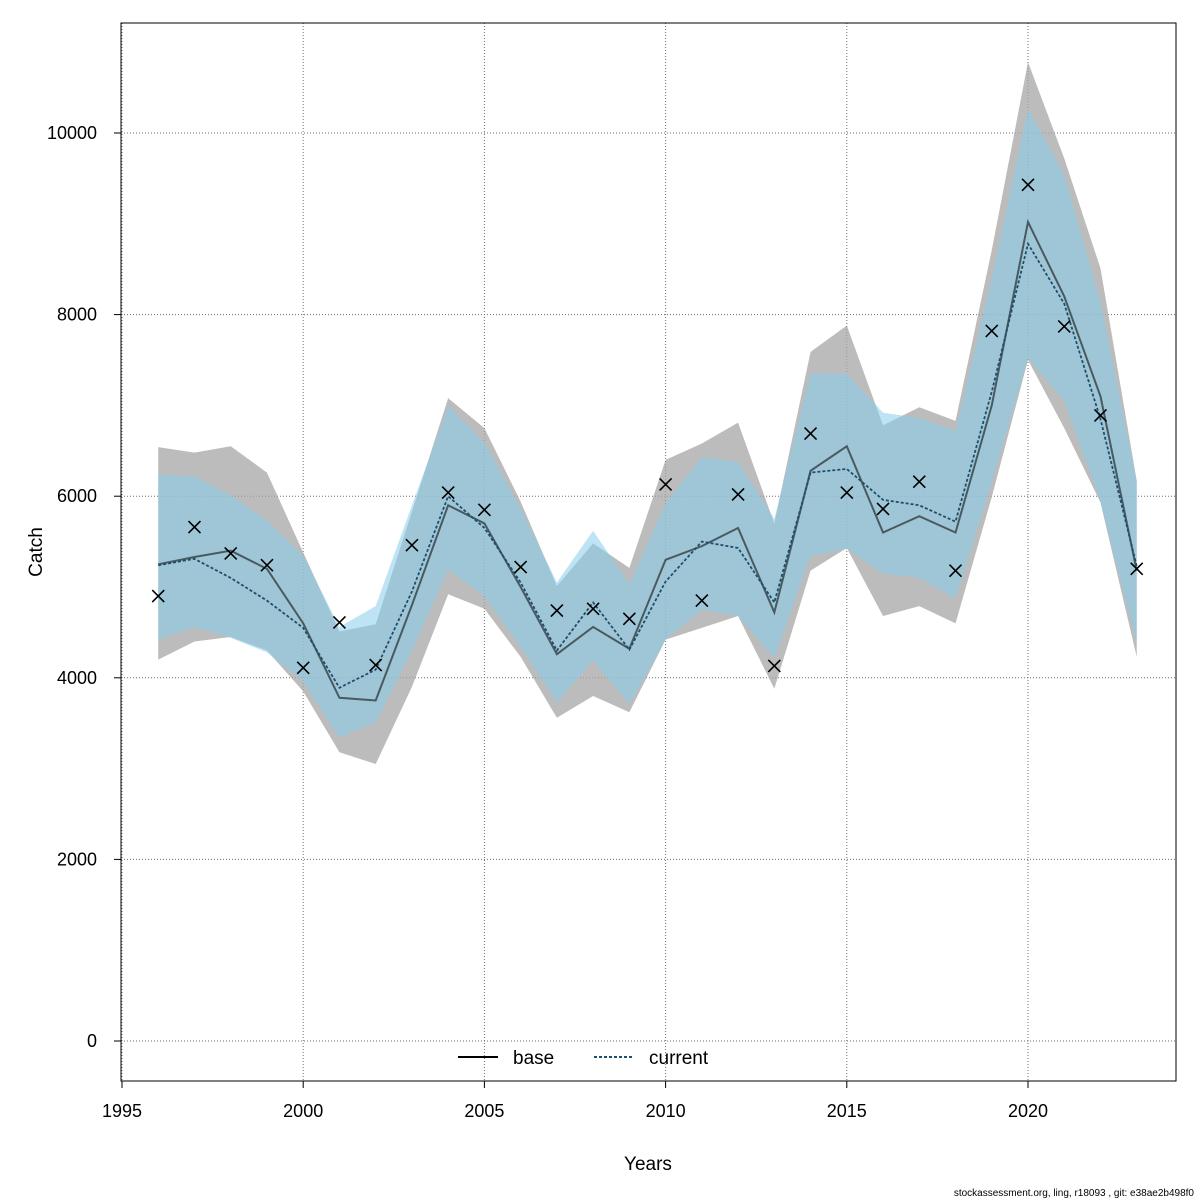 Image resolution: width=1200 pixels, height=1200 pixels. Describe the element at coordinates (72, 133) in the screenshot. I see `y-tick-label-10000: 10000` at that location.